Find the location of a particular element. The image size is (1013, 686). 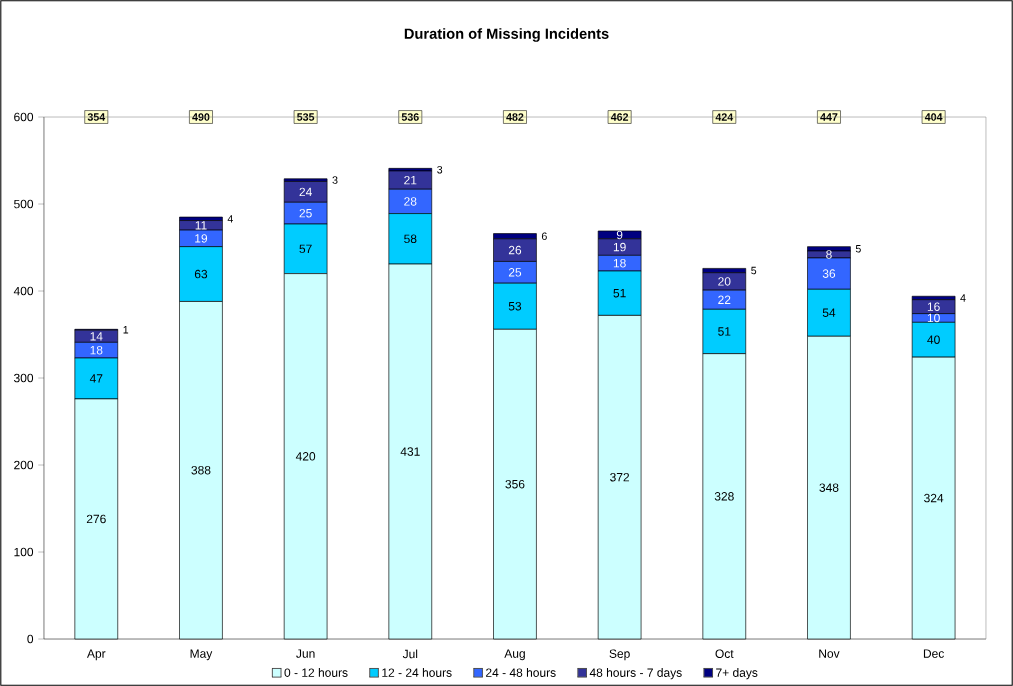

annotation: 447 is located at coordinates (829, 117).